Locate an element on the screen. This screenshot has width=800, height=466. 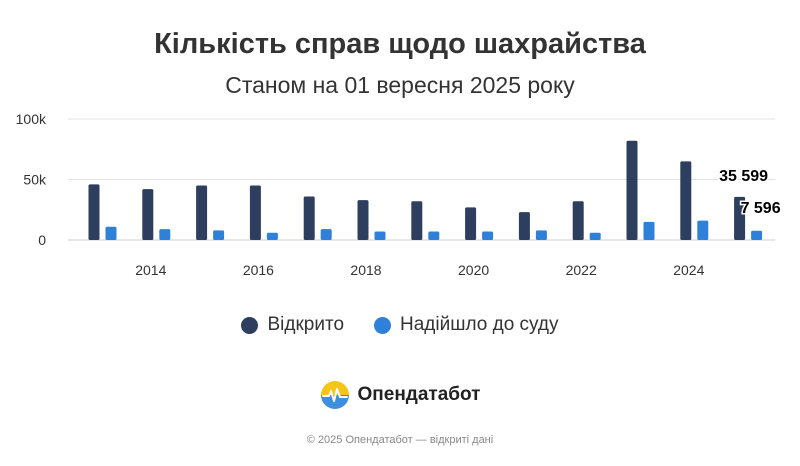
x-tick-label: 2024 is located at coordinates (688, 270).